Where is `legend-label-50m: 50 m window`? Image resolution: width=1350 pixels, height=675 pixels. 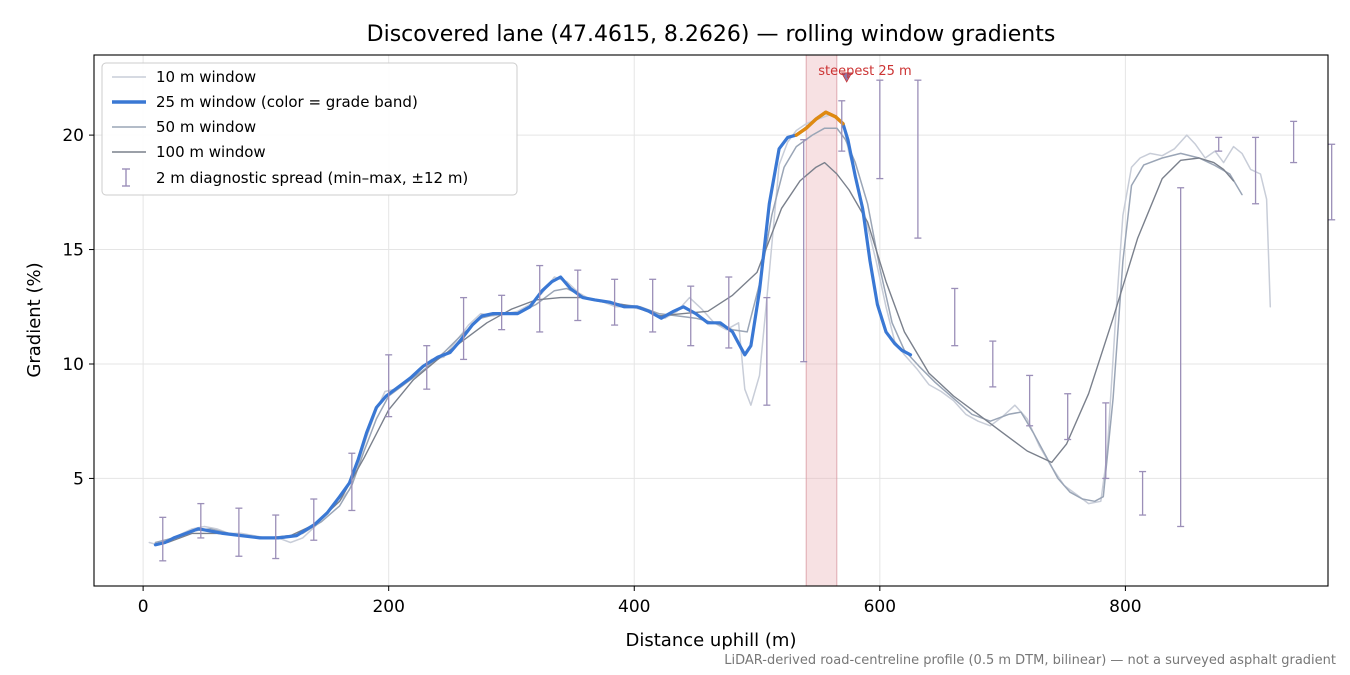
legend-label-50m: 50 m window is located at coordinates (206, 127).